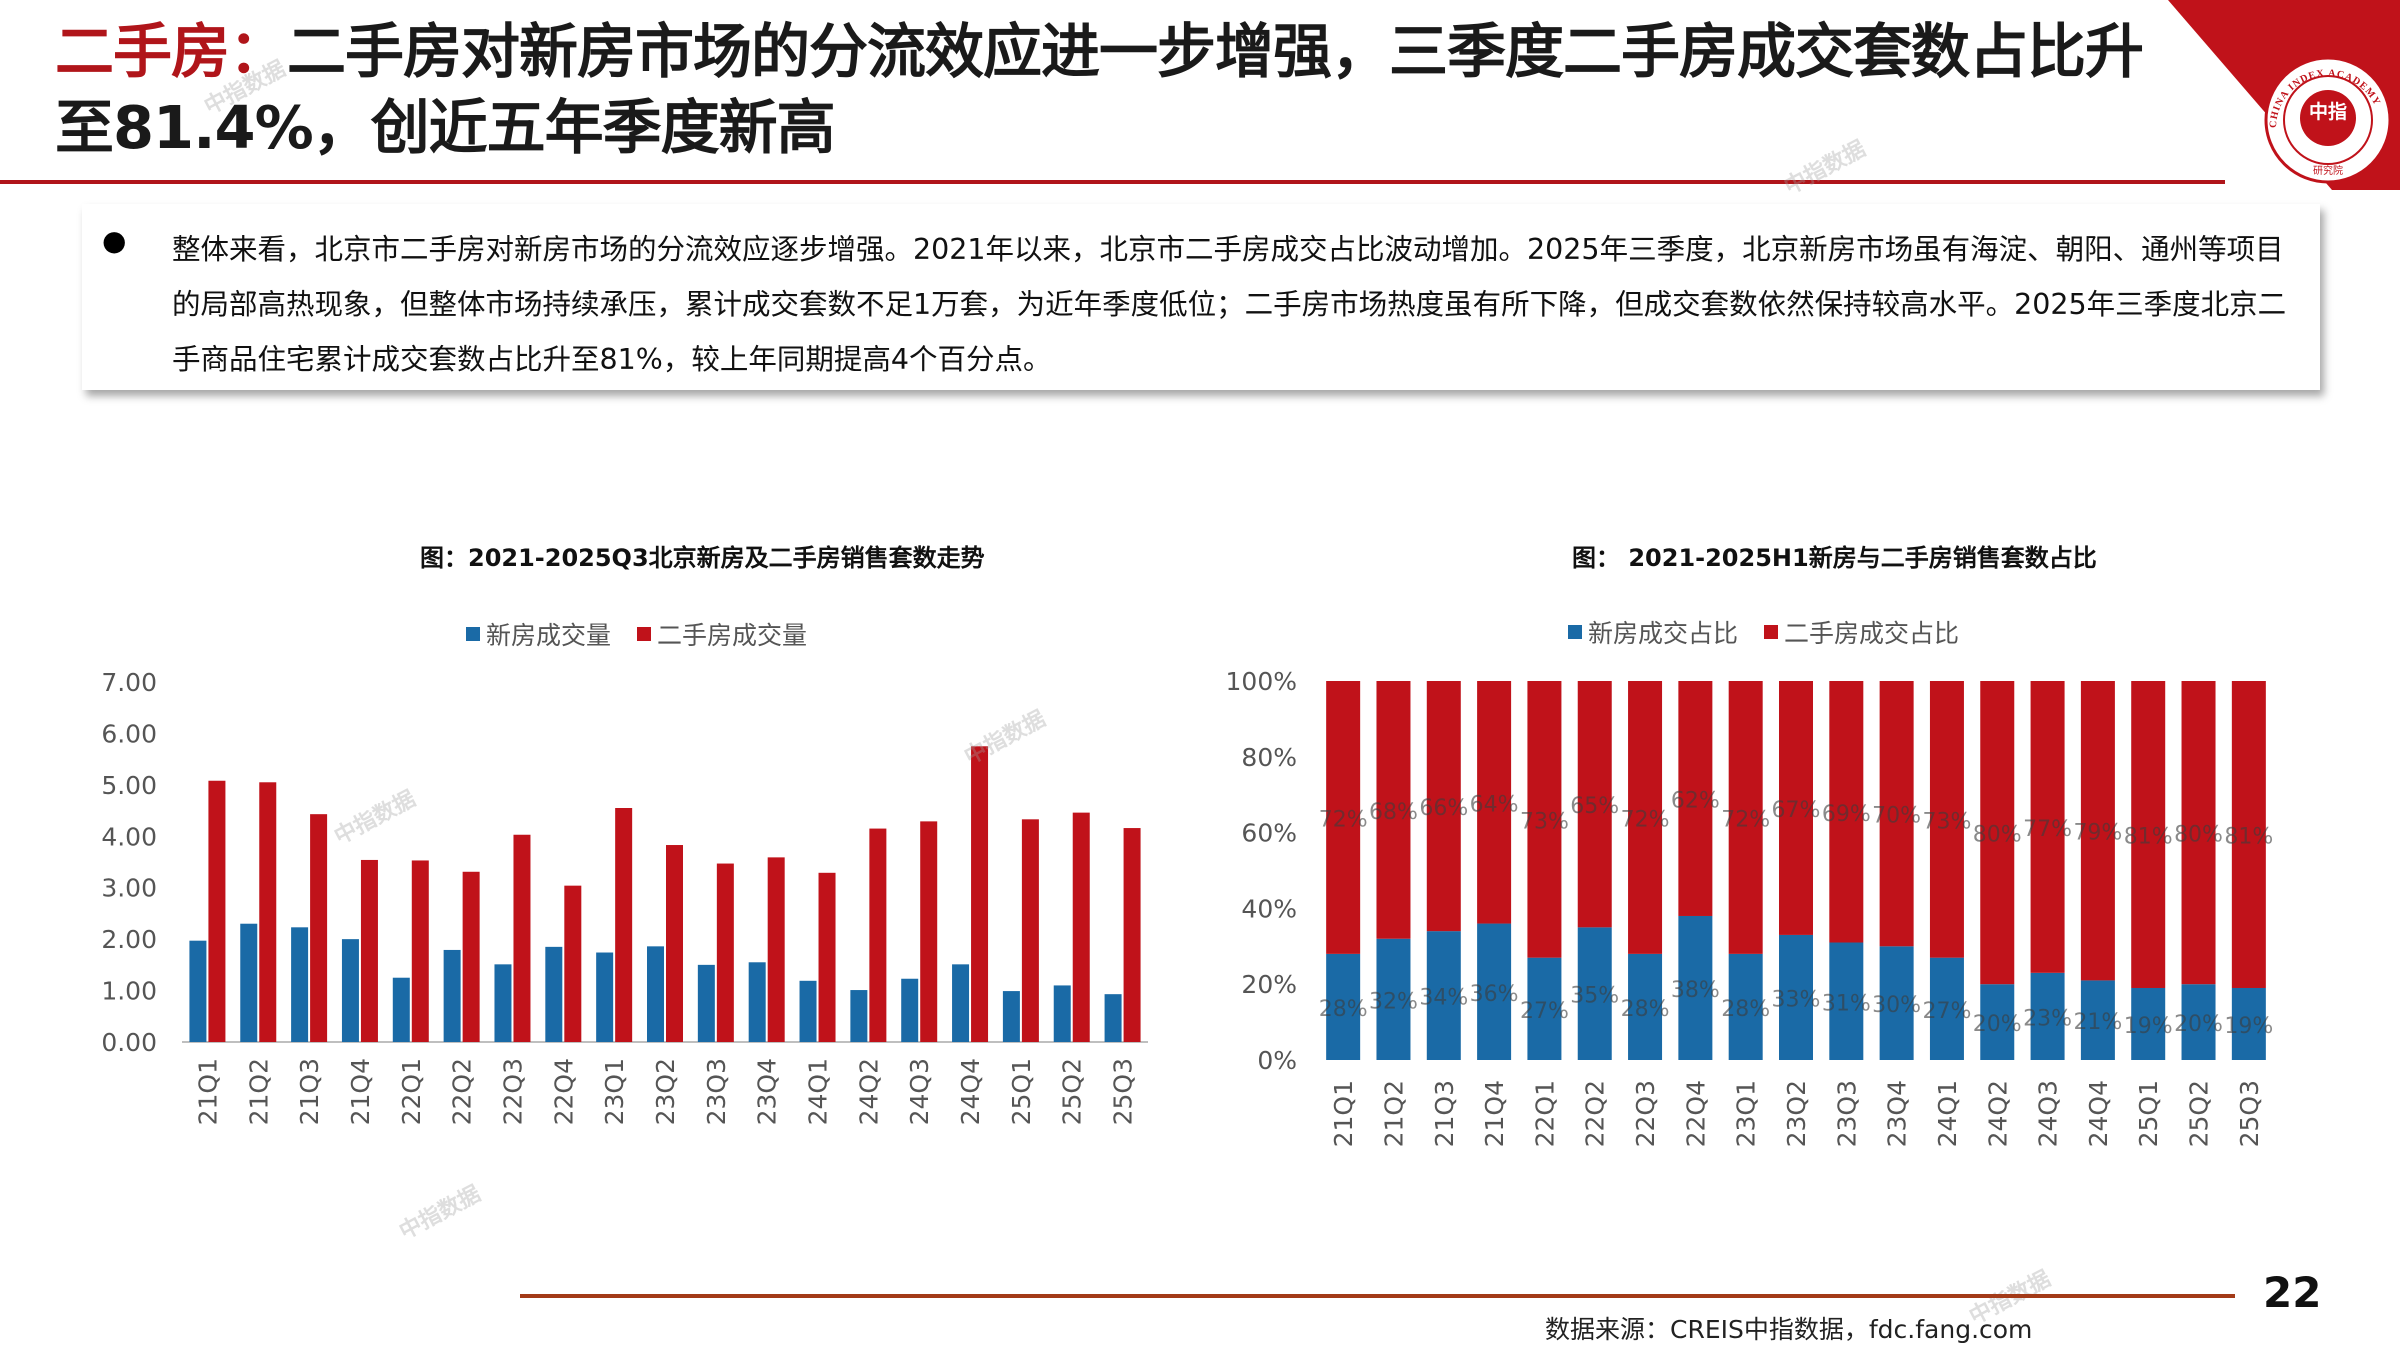 Image resolution: width=2400 pixels, height=1350 pixels. Describe the element at coordinates (868, 1091) in the screenshot. I see `chart1-x-tick: 24Q2` at that location.